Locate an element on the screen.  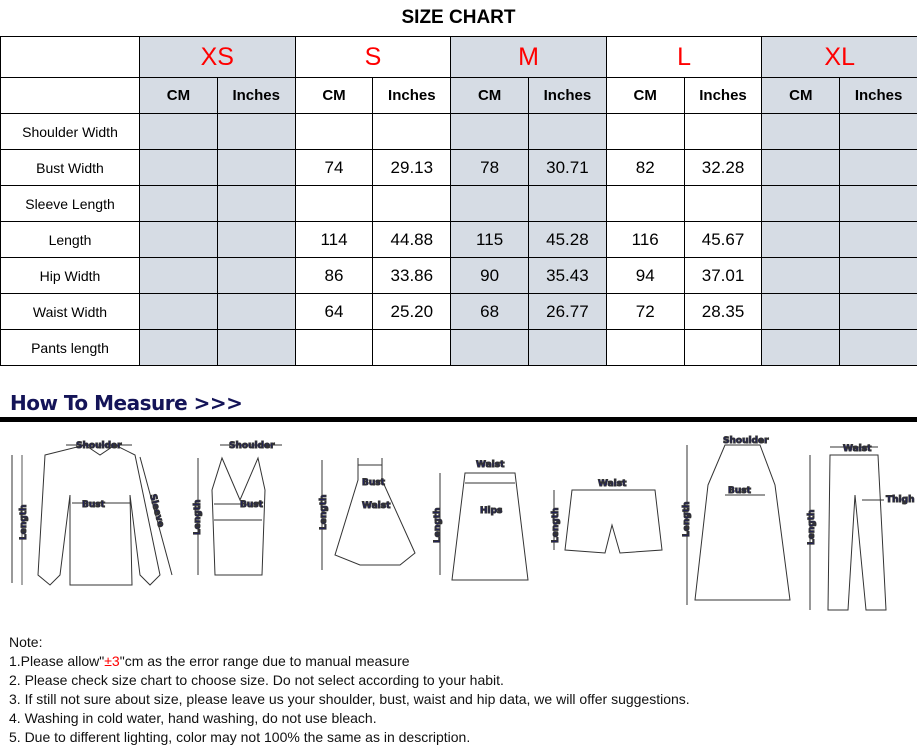
page-title: SIZE CHART is located at coordinates (458, 17).